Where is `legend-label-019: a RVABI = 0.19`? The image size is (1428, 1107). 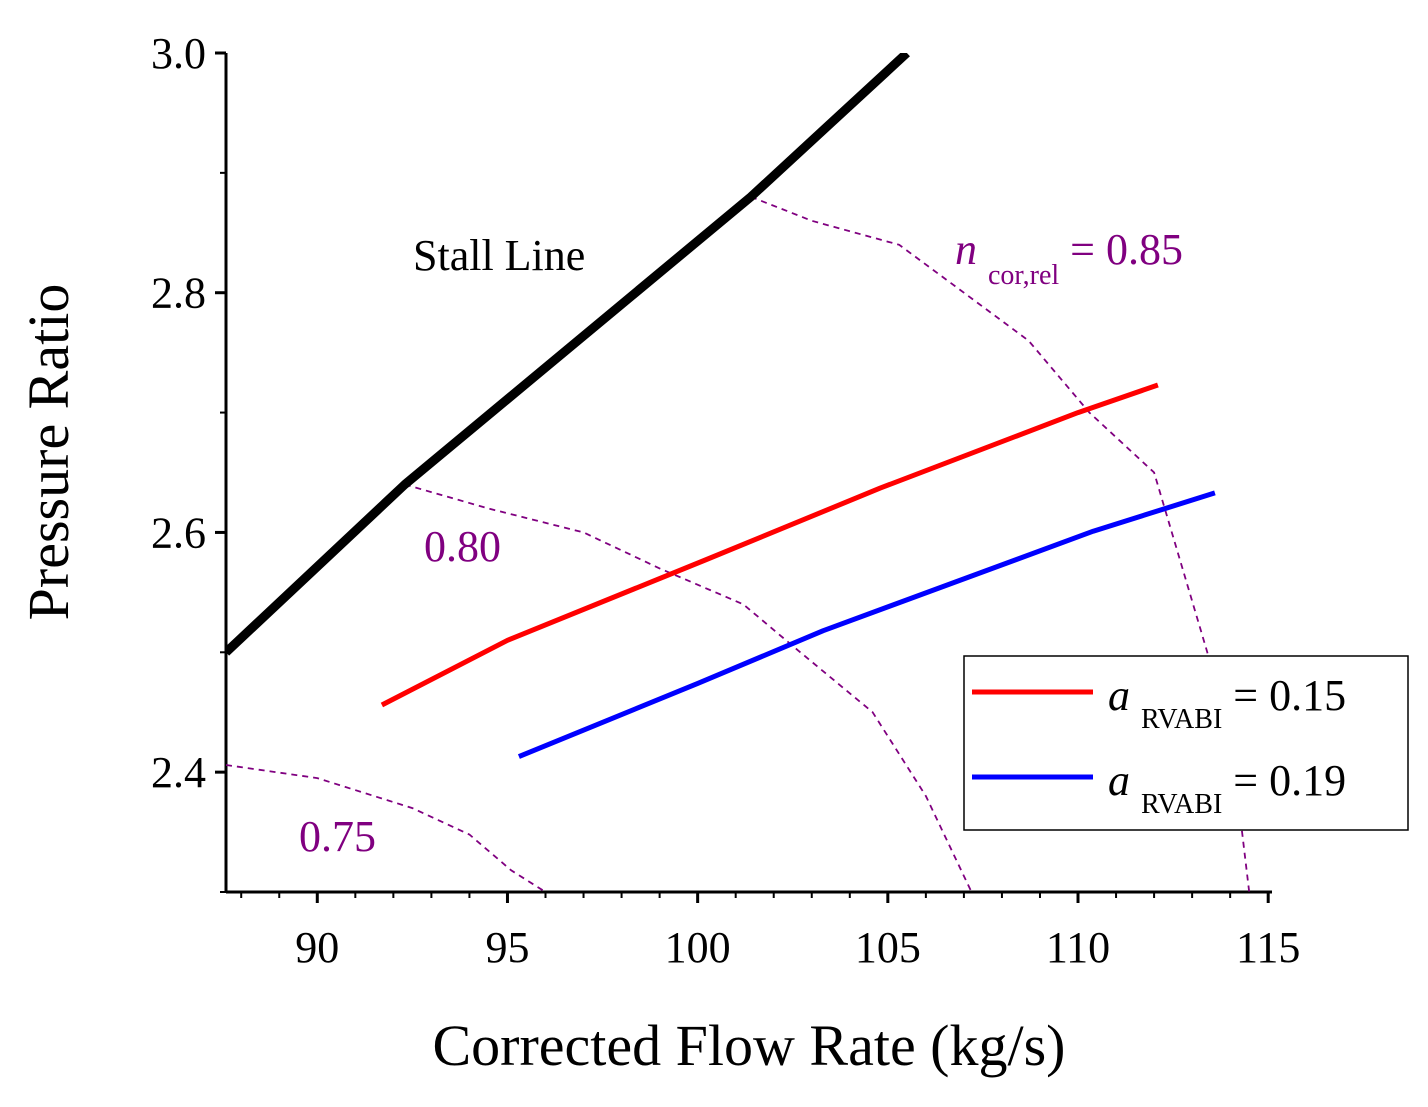 legend-label-019: a RVABI = 0.19 is located at coordinates (1227, 789).